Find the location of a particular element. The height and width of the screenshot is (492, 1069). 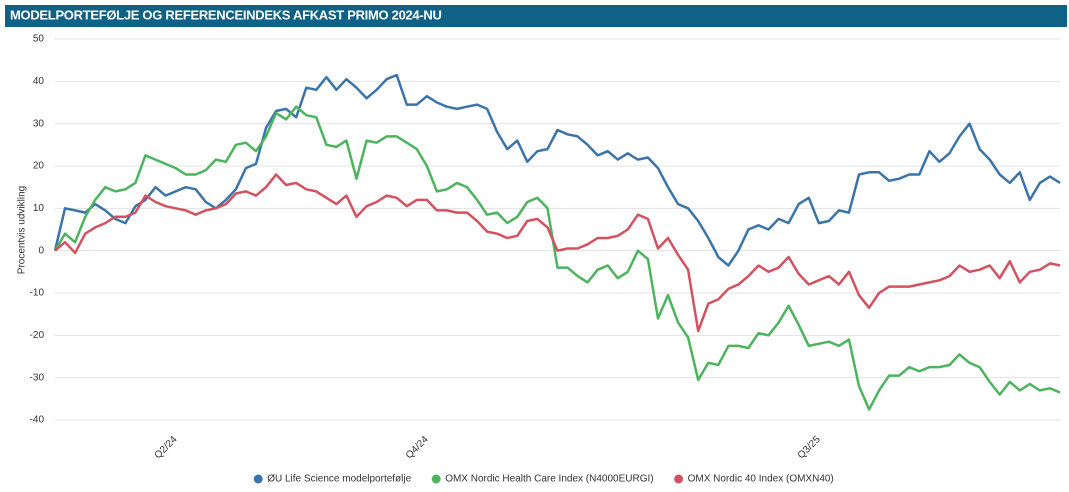

y-tick-label: -20 is located at coordinates (37, 335).